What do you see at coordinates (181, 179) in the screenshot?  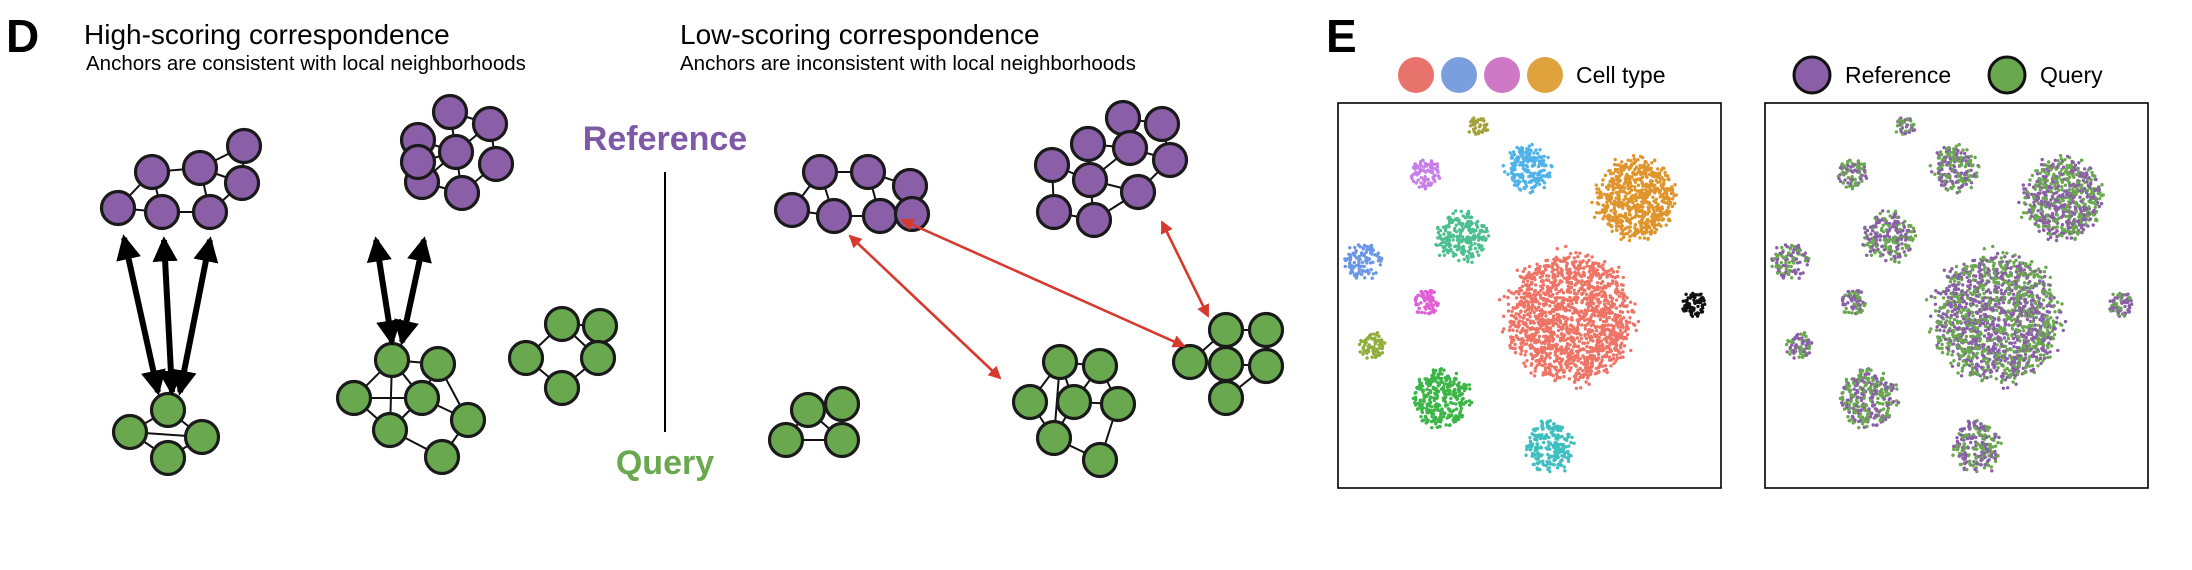 I see `reference-cluster-a` at bounding box center [181, 179].